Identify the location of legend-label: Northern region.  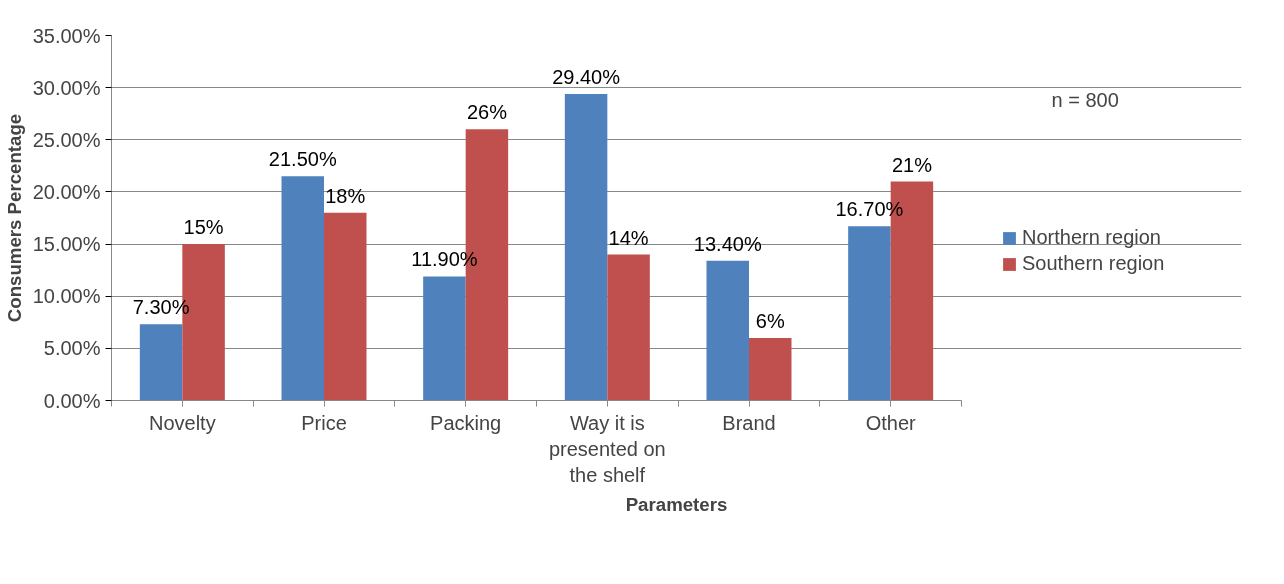
(1091, 237).